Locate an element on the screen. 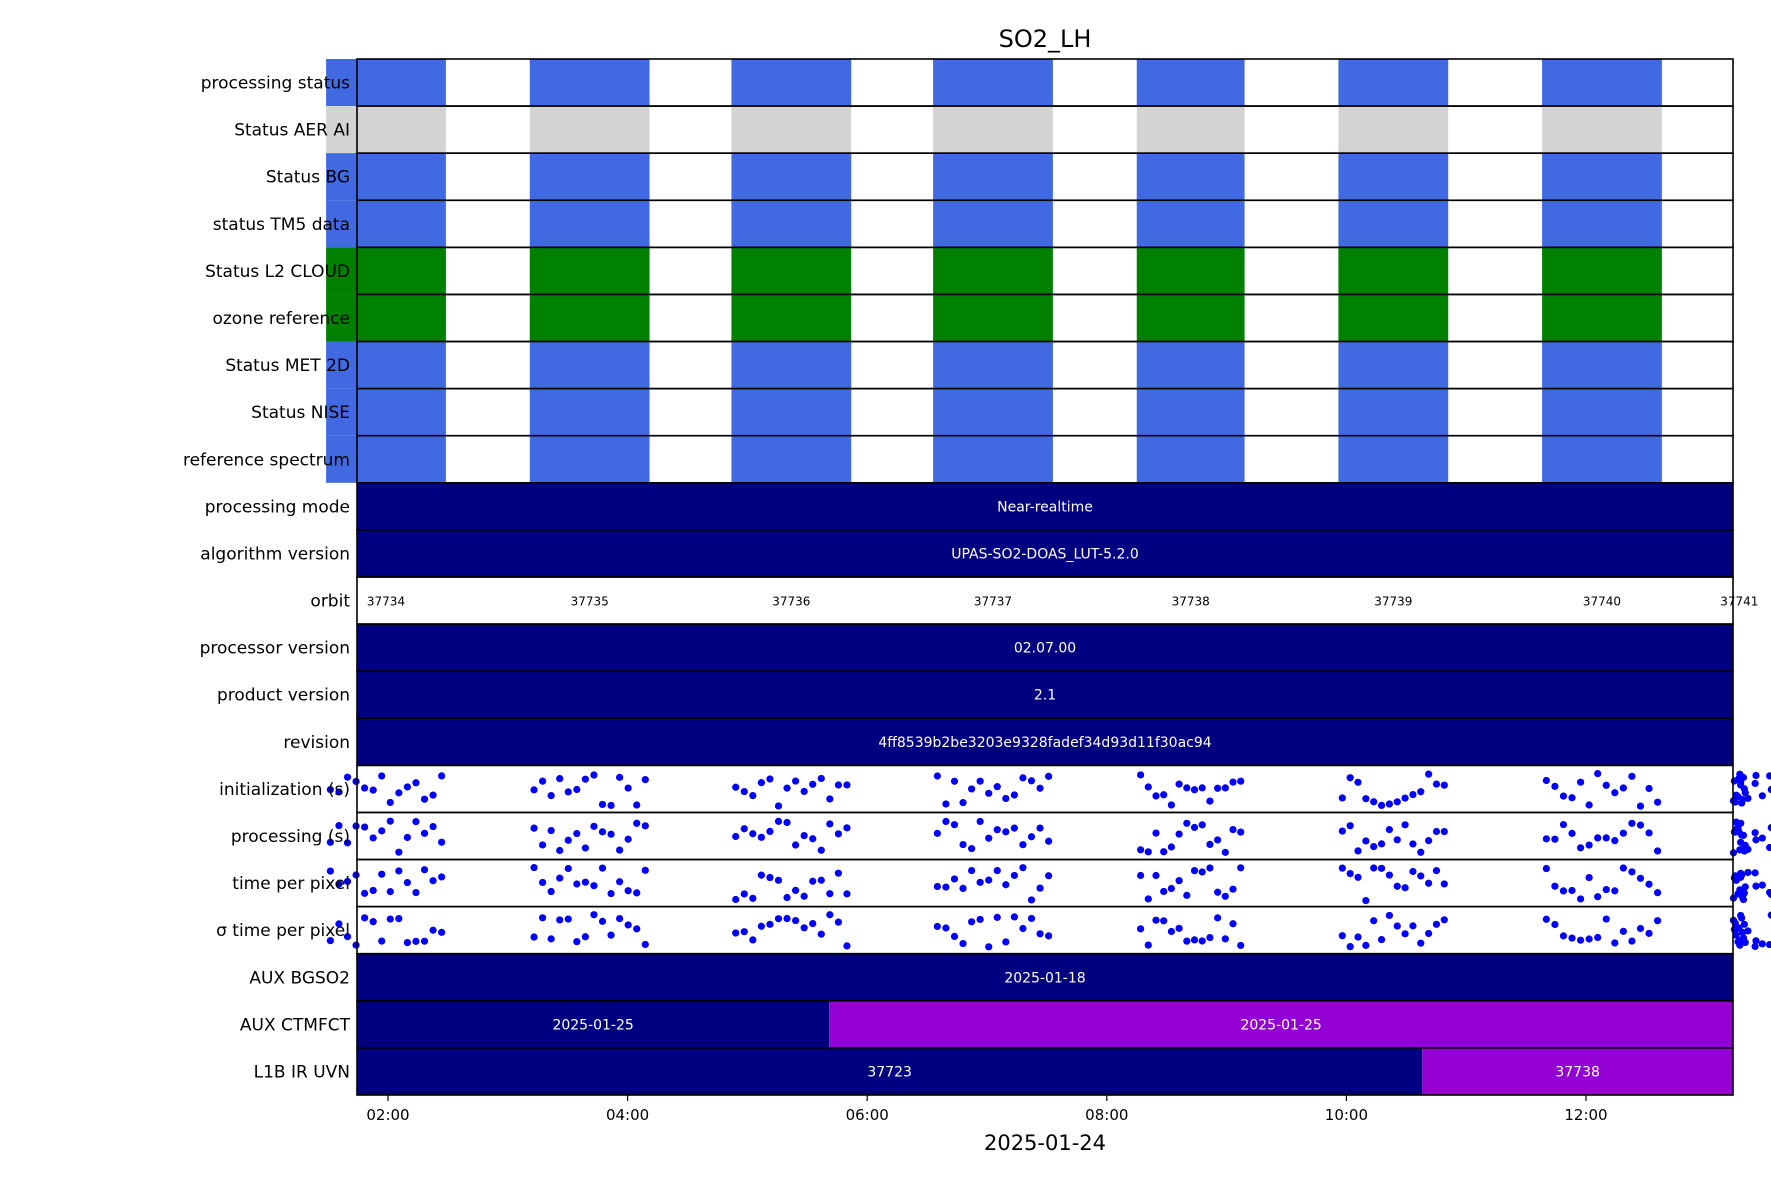 The width and height of the screenshot is (1771, 1181). row-frame is located at coordinates (1045, 930).